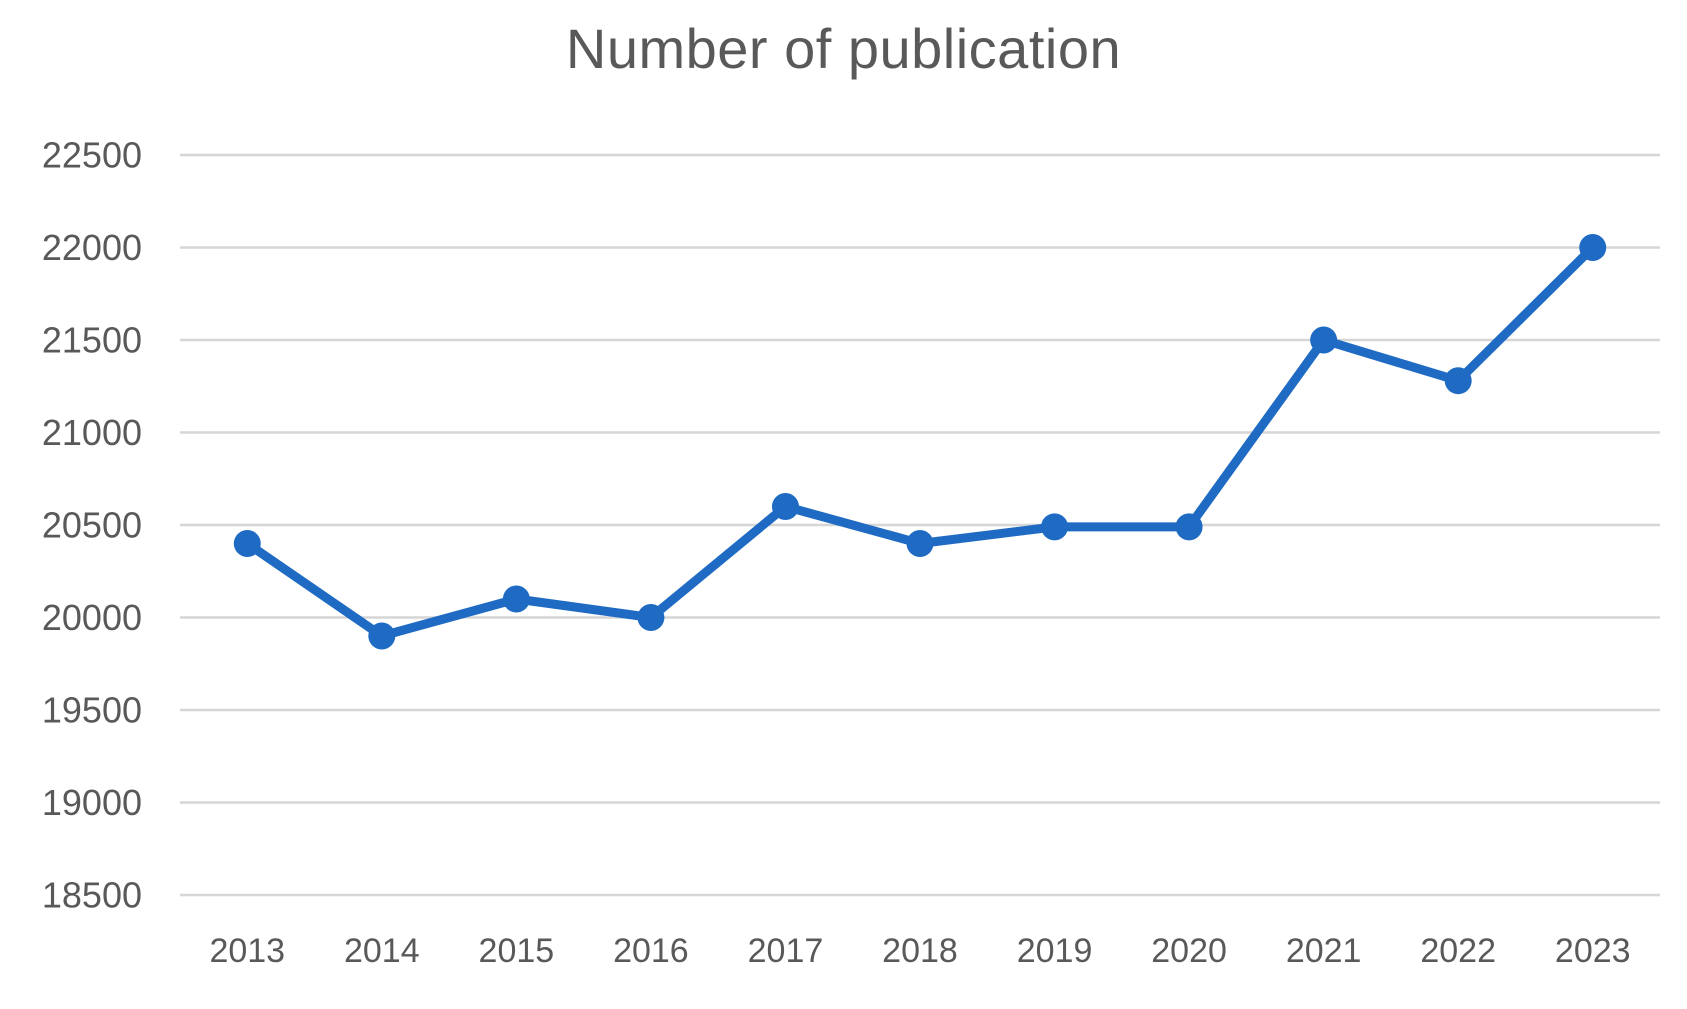  I want to click on y-axis-tick-label: 18500, so click(92, 895).